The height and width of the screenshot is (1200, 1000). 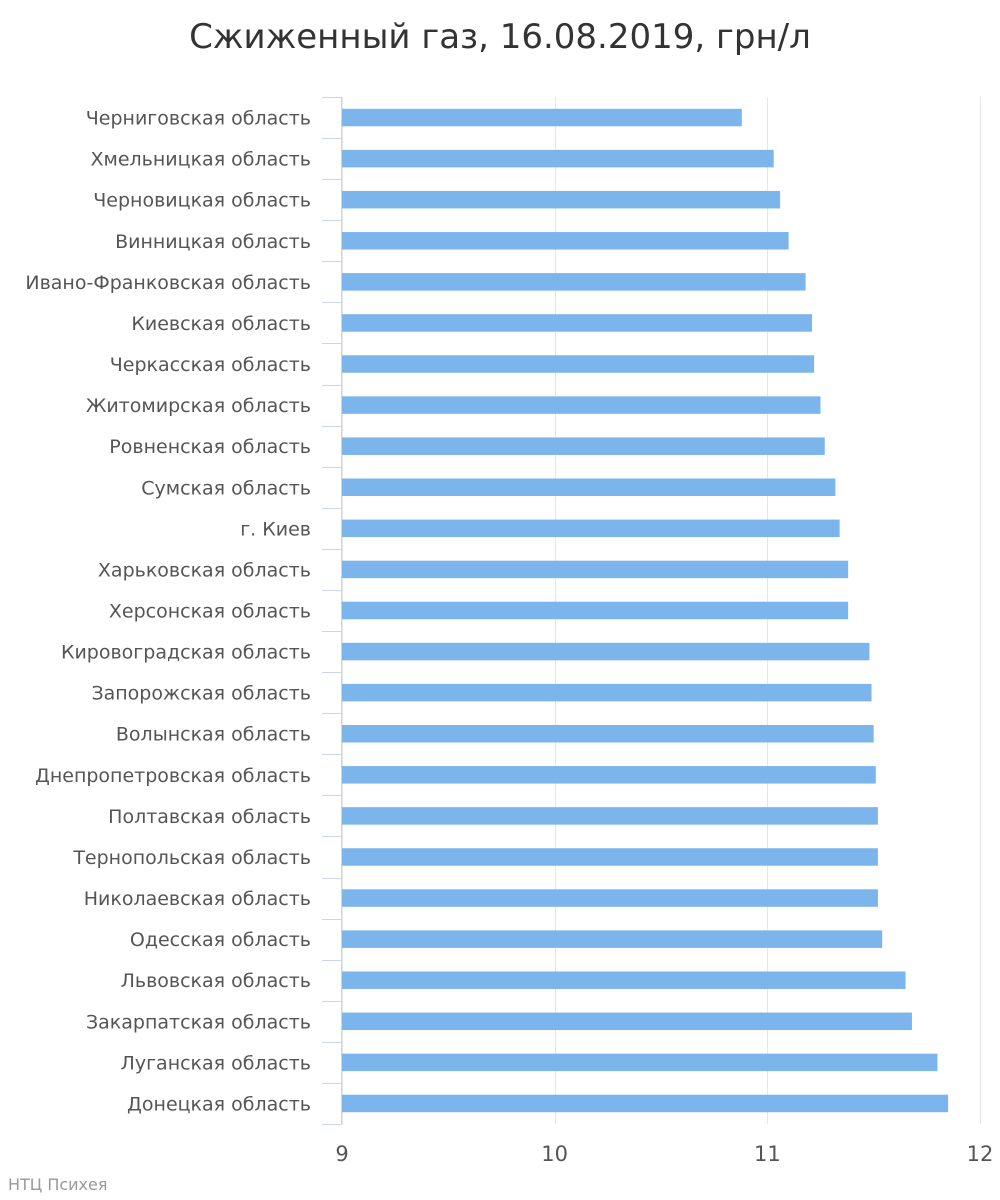 I want to click on category-label: Закарпатская область, so click(x=198, y=1022).